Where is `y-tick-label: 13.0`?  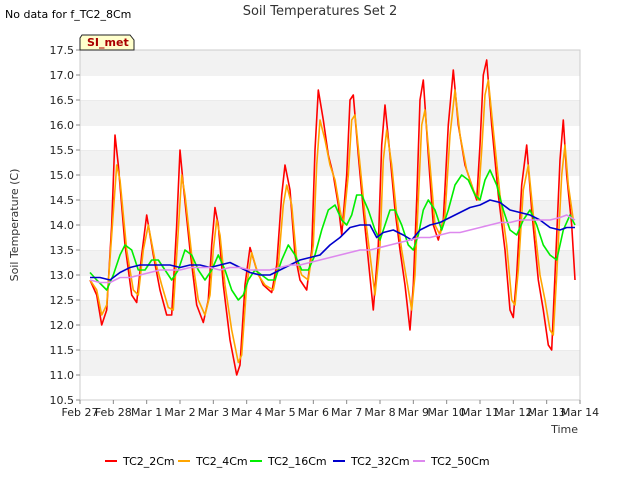 y-tick-label: 13.0 is located at coordinates (62, 275).